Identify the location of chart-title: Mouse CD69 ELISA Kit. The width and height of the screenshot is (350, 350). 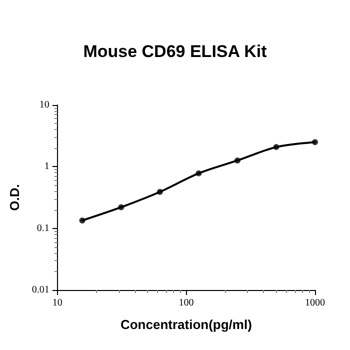
(175, 51).